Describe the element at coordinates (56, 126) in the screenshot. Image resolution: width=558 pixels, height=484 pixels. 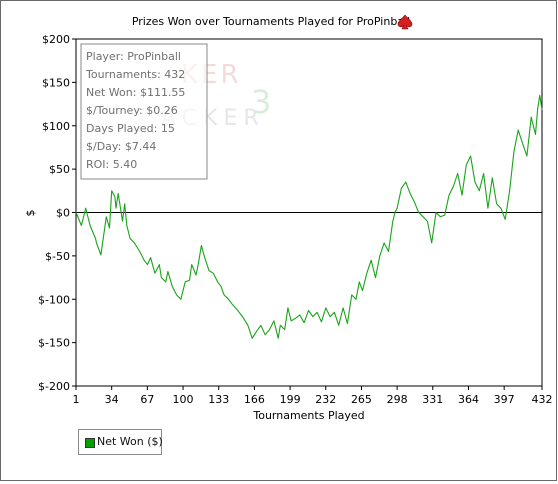
I see `y-tick-label: $100` at that location.